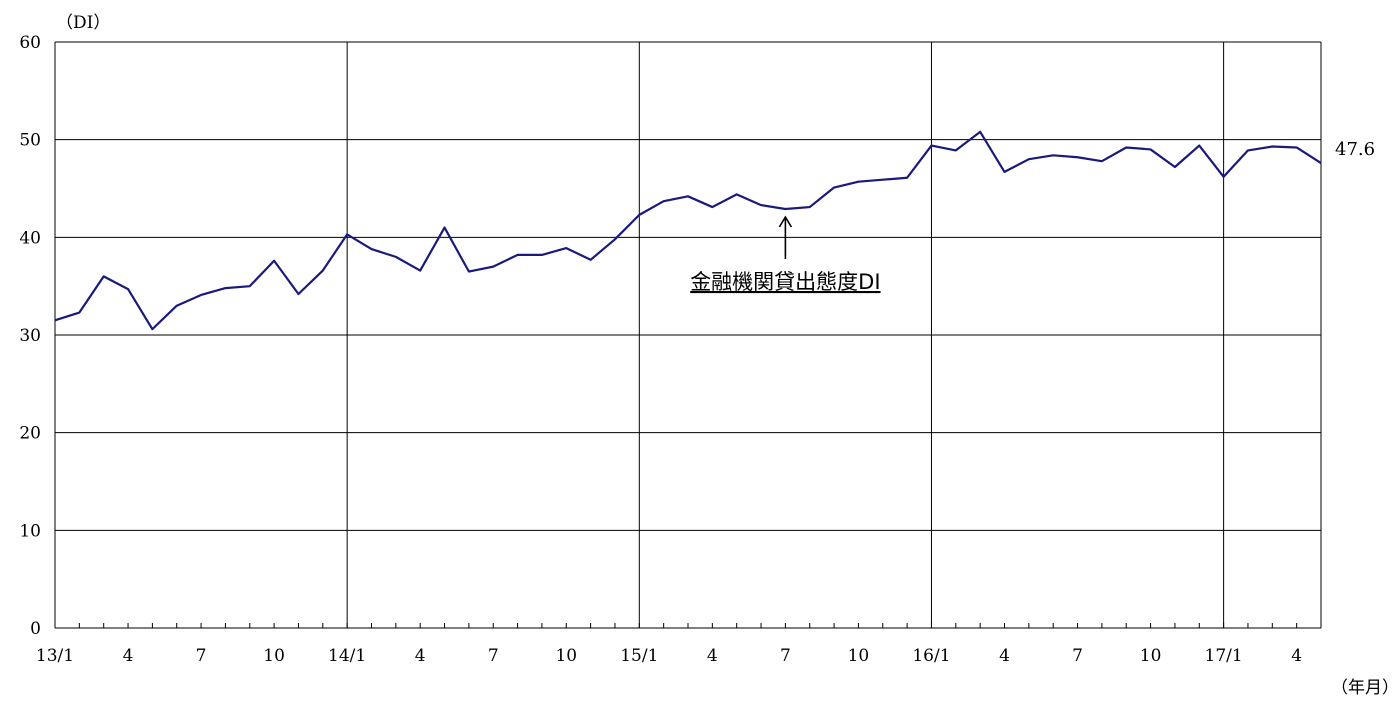  I want to click on x-axis-unit-label: （年月）, so click(1364, 688).